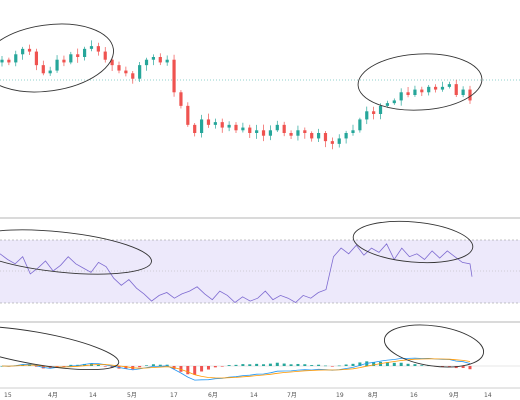 This screenshot has width=520, height=400. What do you see at coordinates (292, 395) in the screenshot?
I see `x-tick-label: 7月` at bounding box center [292, 395].